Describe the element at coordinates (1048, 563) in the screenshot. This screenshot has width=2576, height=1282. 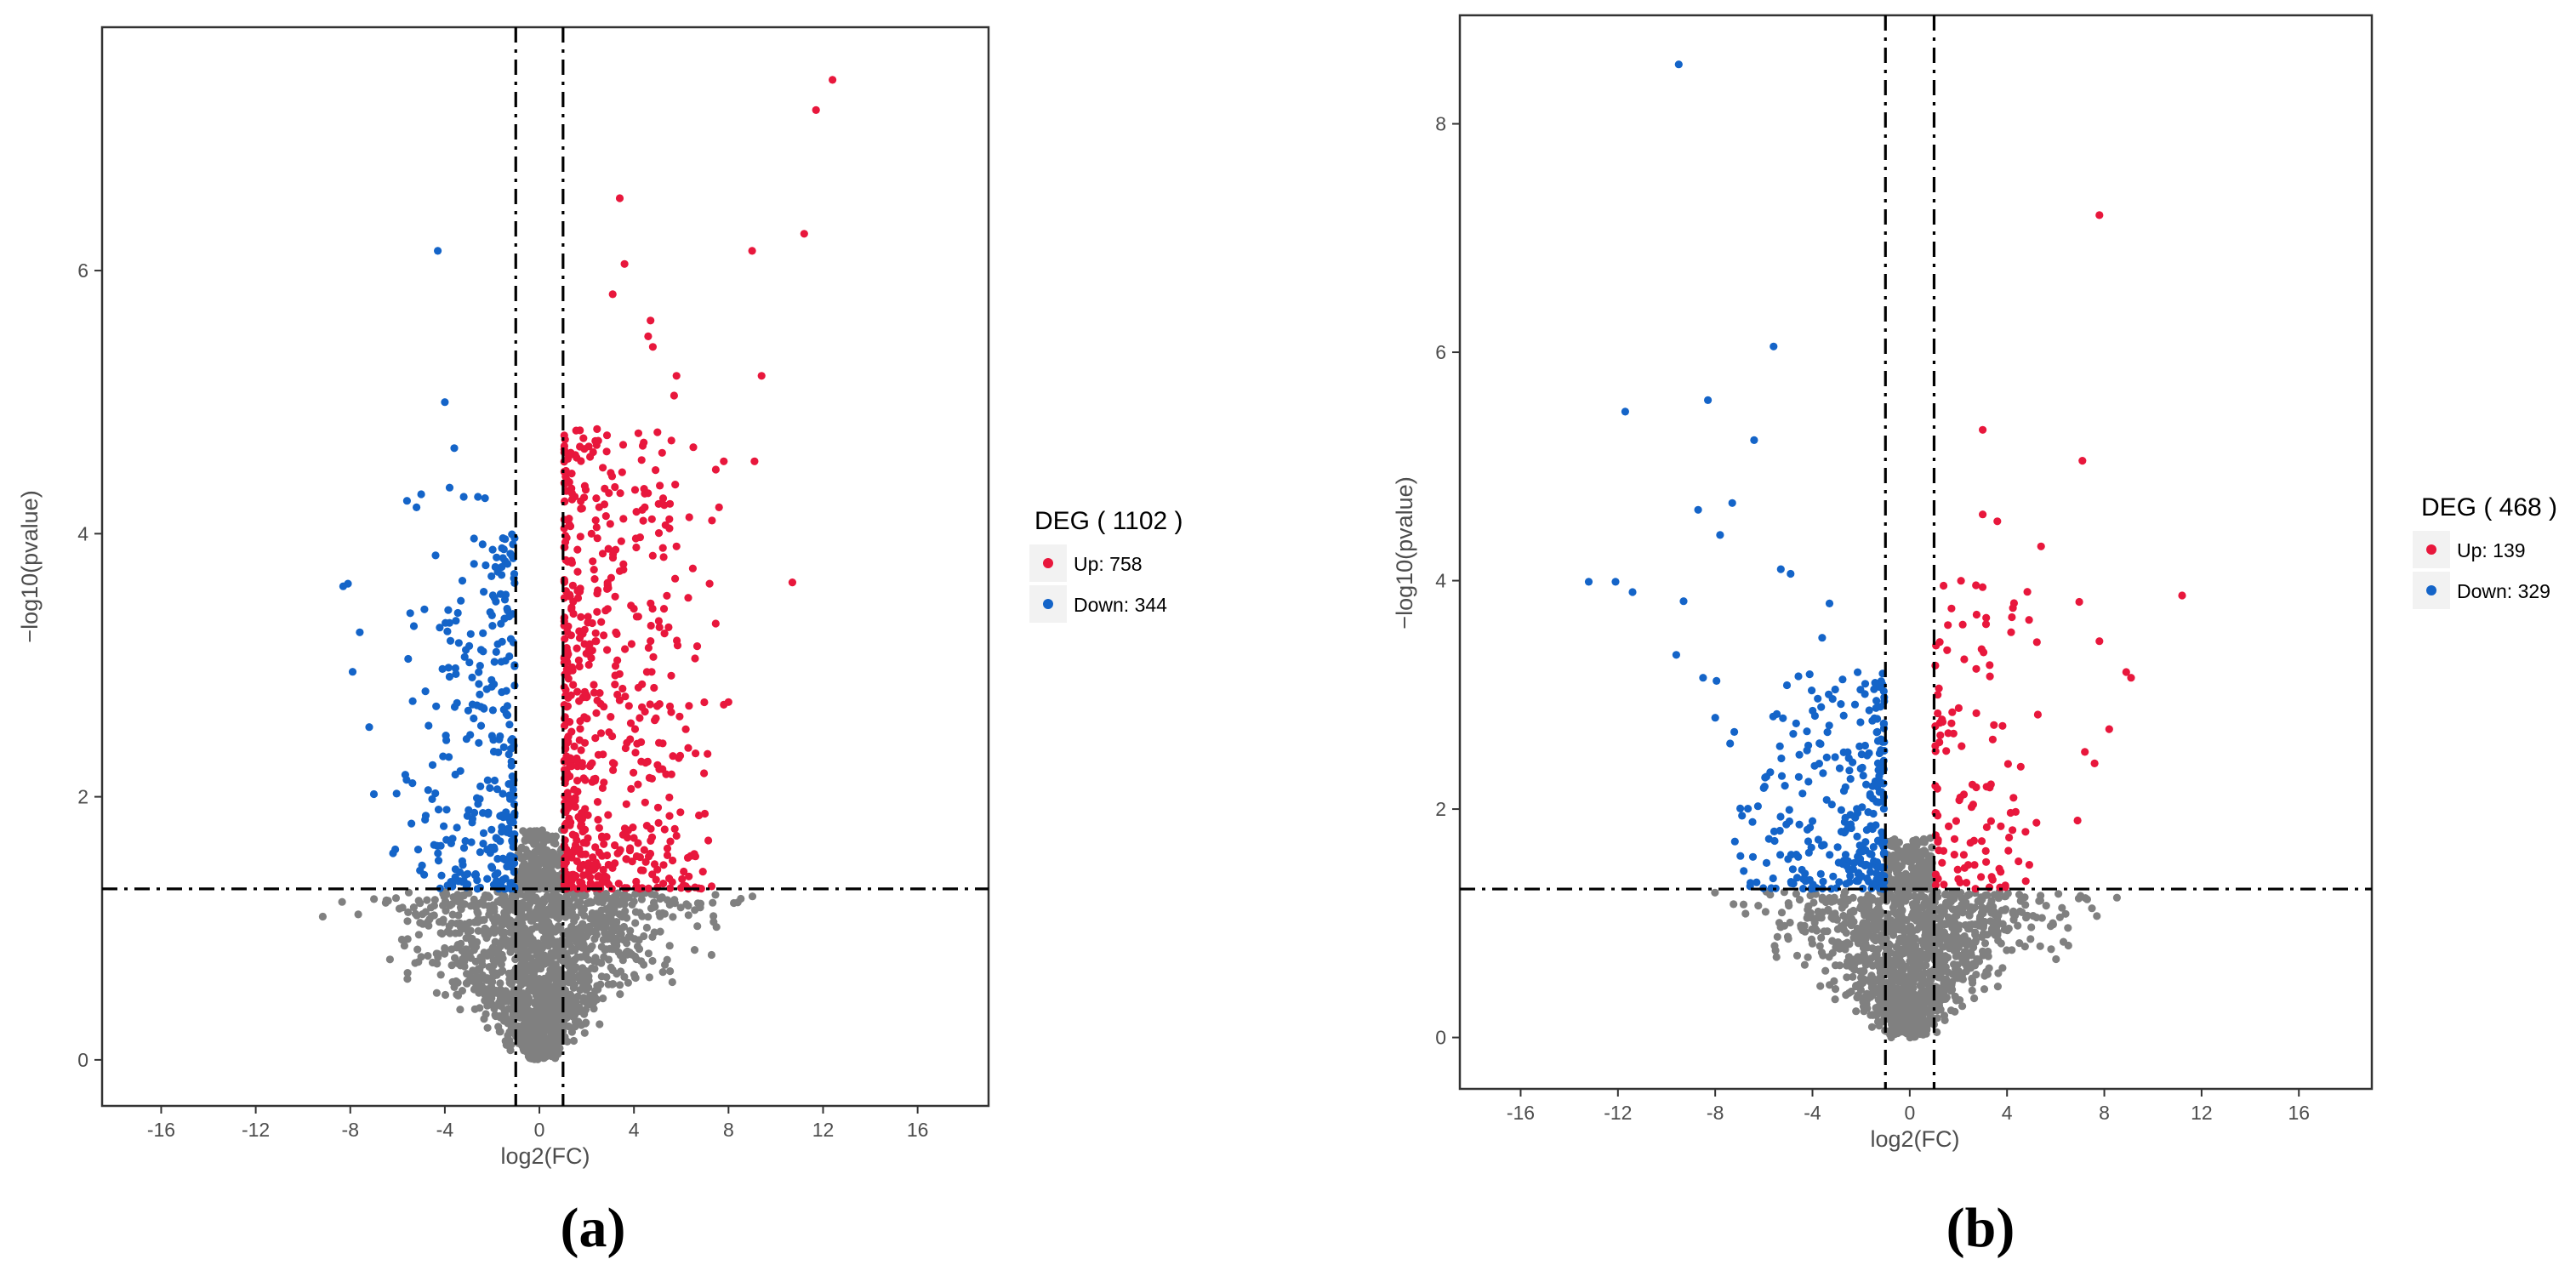
I see `legend-dot-up-a` at that location.